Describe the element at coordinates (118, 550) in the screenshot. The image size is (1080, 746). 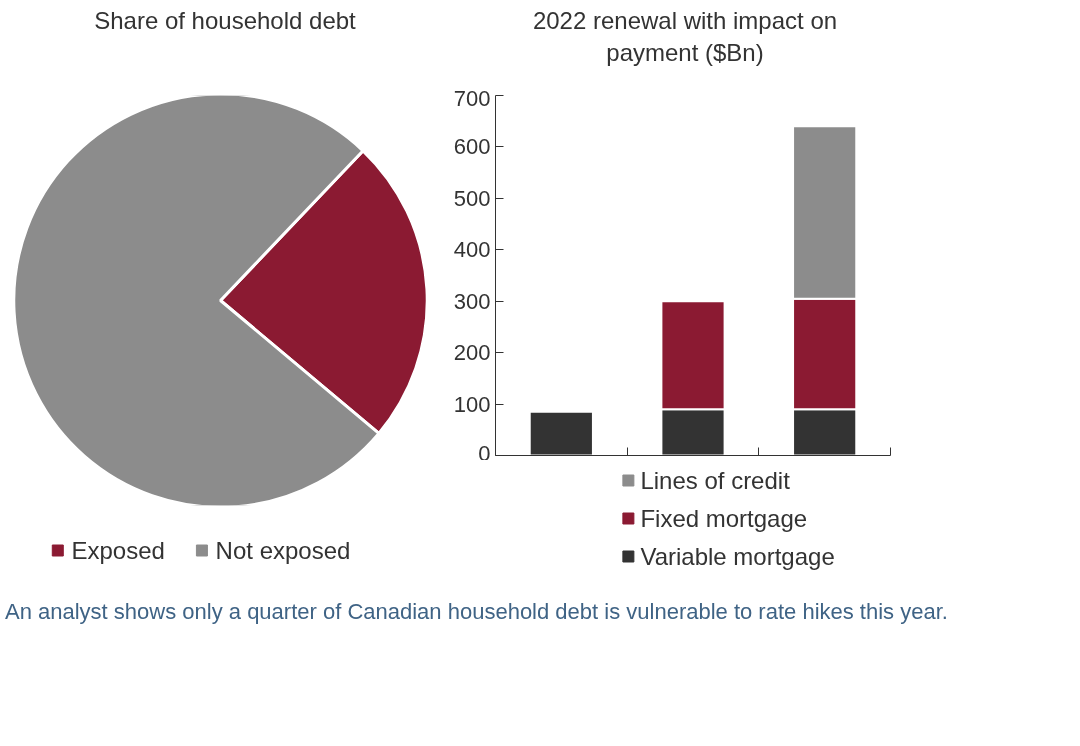
I see `legend-label: Exposed` at that location.